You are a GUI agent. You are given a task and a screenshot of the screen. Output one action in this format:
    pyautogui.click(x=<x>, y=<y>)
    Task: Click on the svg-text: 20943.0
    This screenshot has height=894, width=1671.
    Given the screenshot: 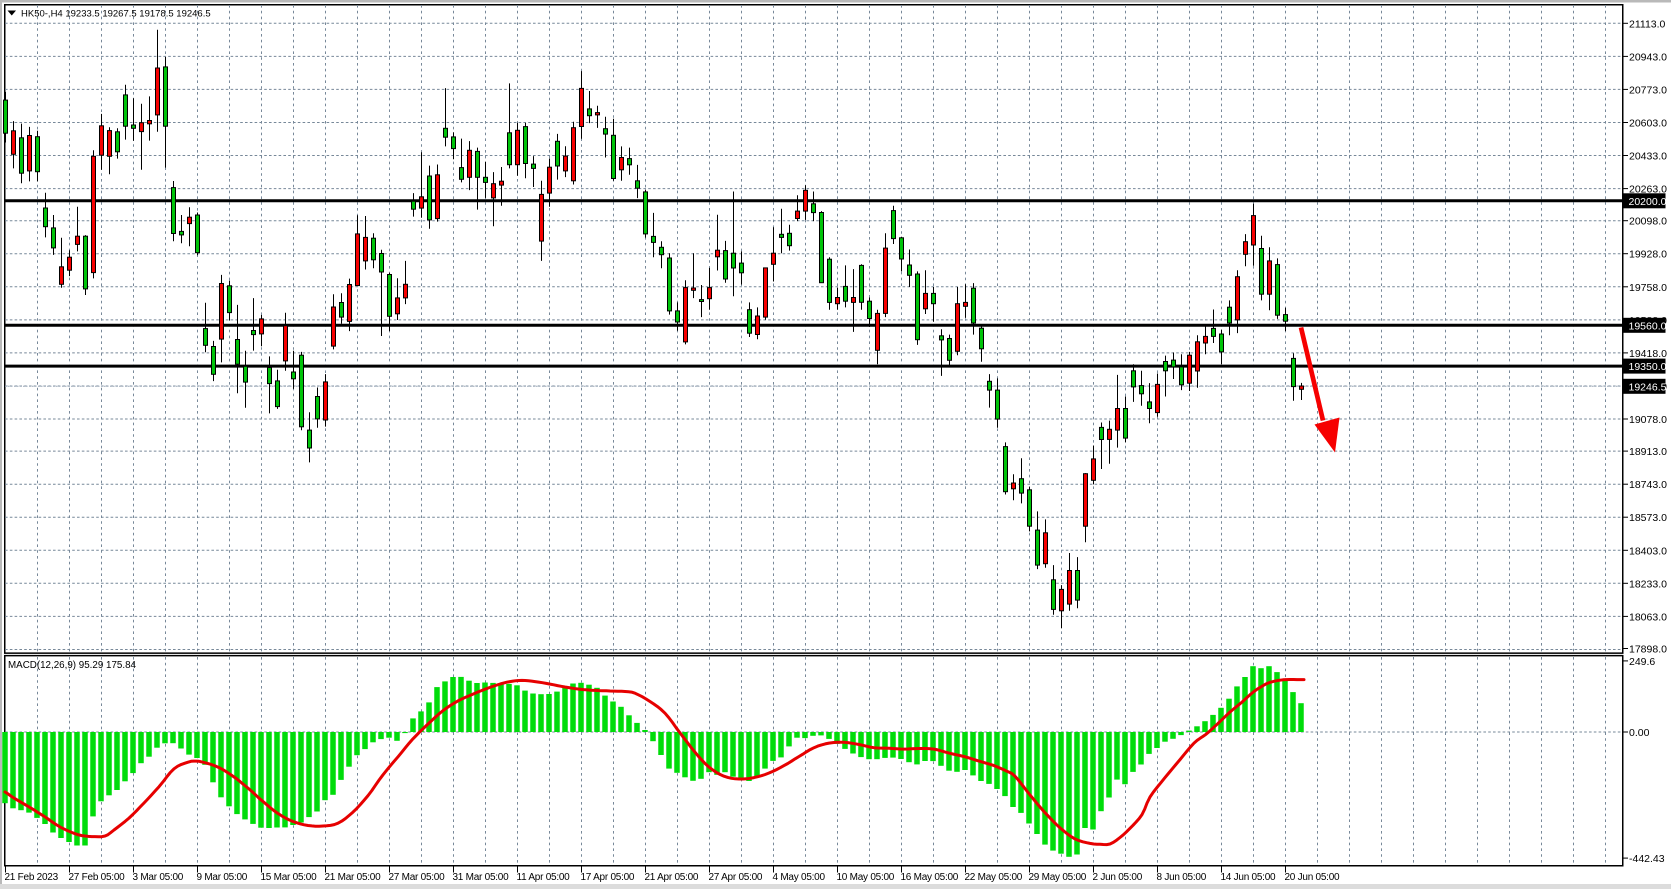 What is the action you would take?
    pyautogui.click(x=1648, y=57)
    